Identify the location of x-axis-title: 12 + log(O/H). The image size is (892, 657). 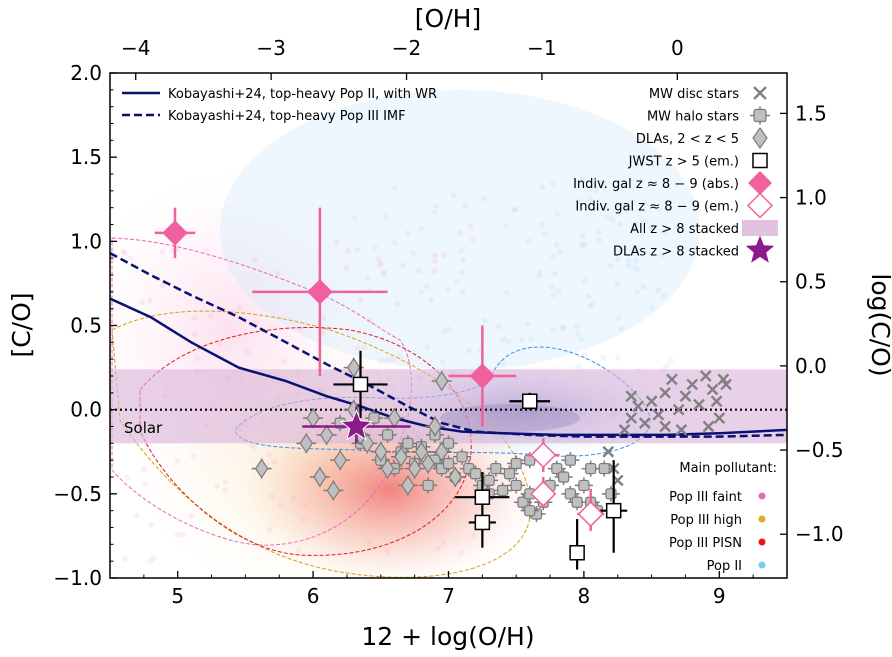
(447, 636).